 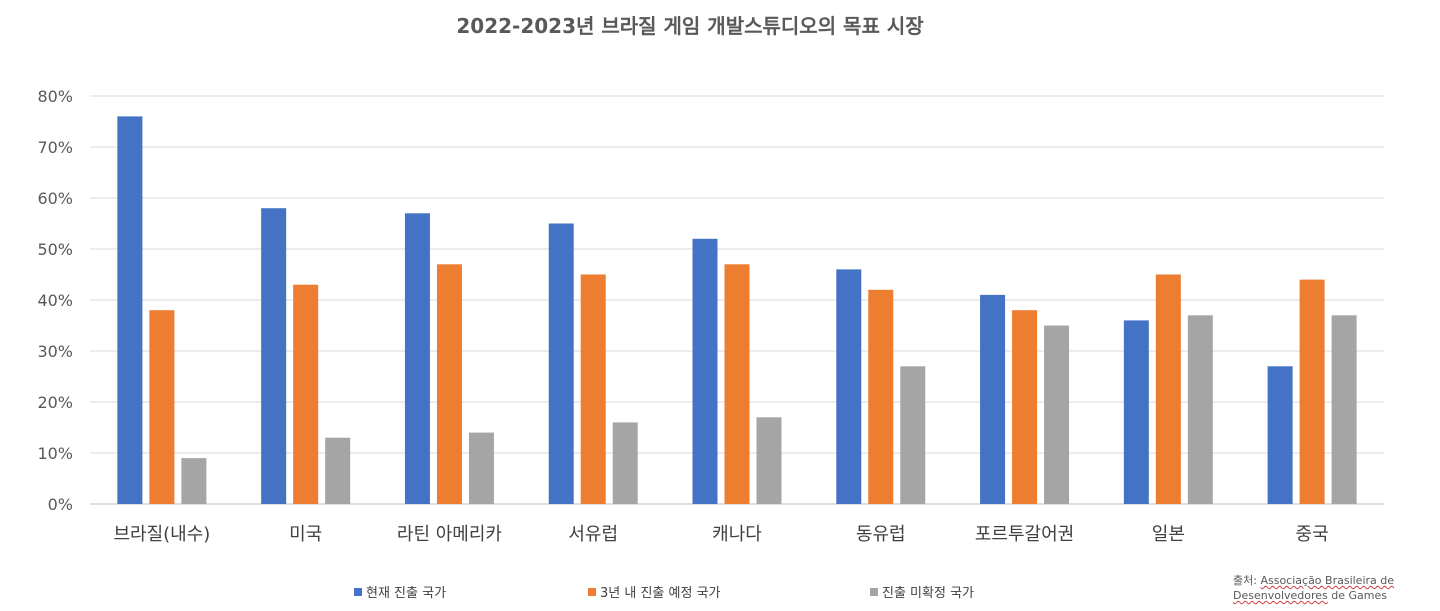 What do you see at coordinates (449, 534) in the screenshot?
I see `x-tick-label: 라틴 아메리카` at bounding box center [449, 534].